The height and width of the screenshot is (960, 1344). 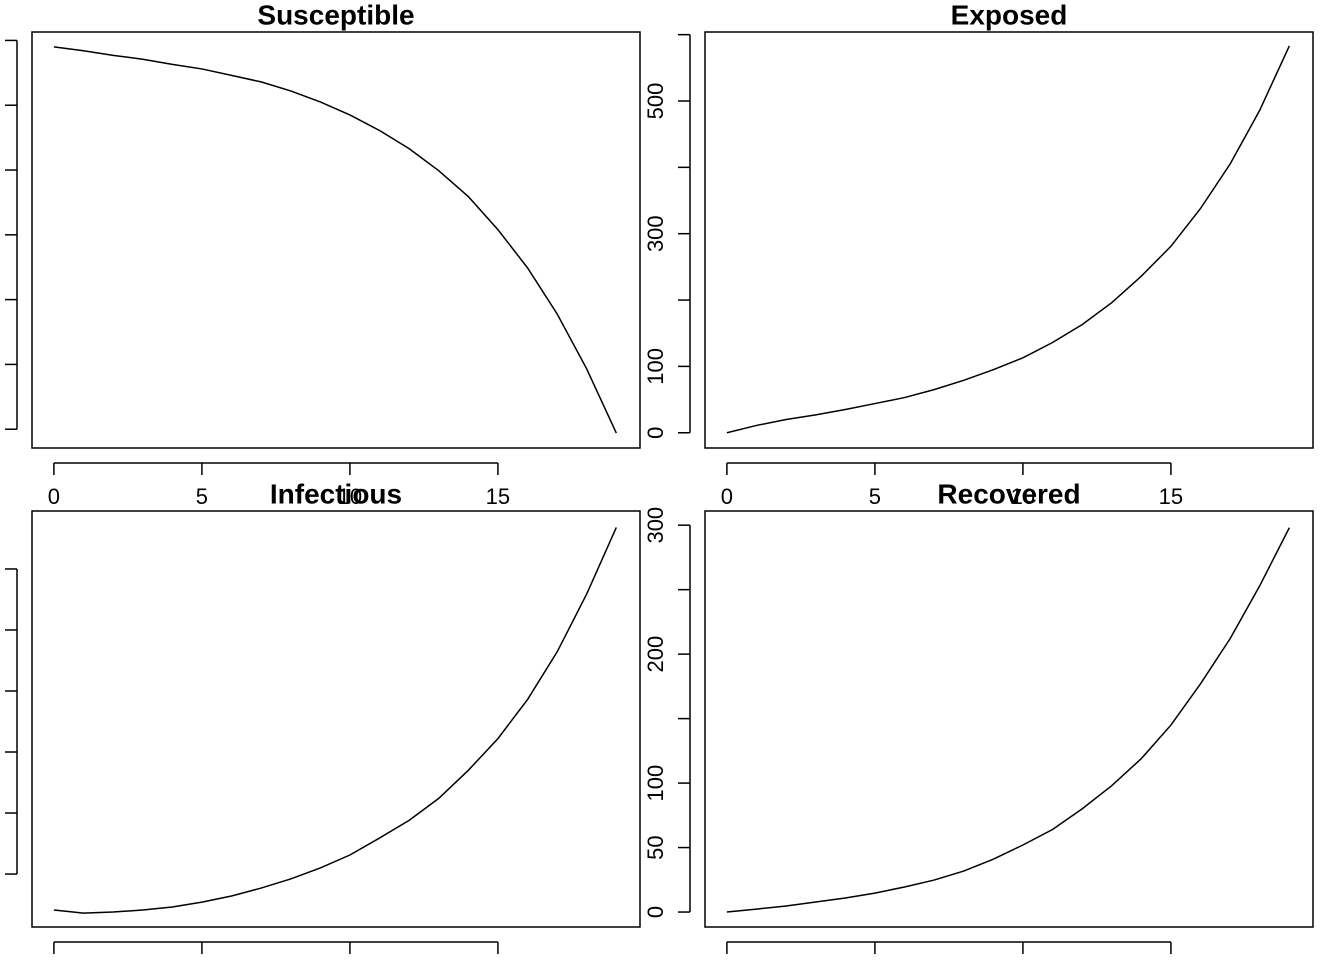 What do you see at coordinates (655, 101) in the screenshot?
I see `y-tick-label: 500` at bounding box center [655, 101].